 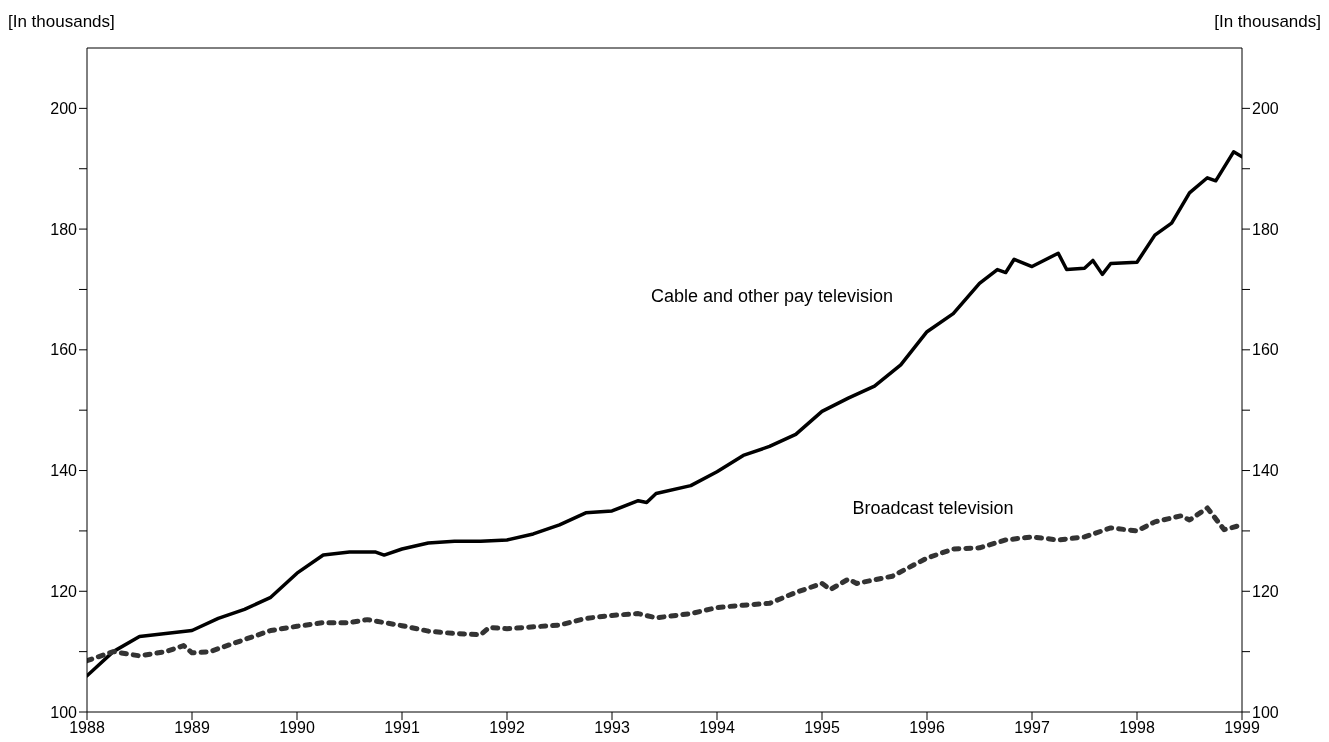 I want to click on y-tick-label: 180, so click(x=64, y=229).